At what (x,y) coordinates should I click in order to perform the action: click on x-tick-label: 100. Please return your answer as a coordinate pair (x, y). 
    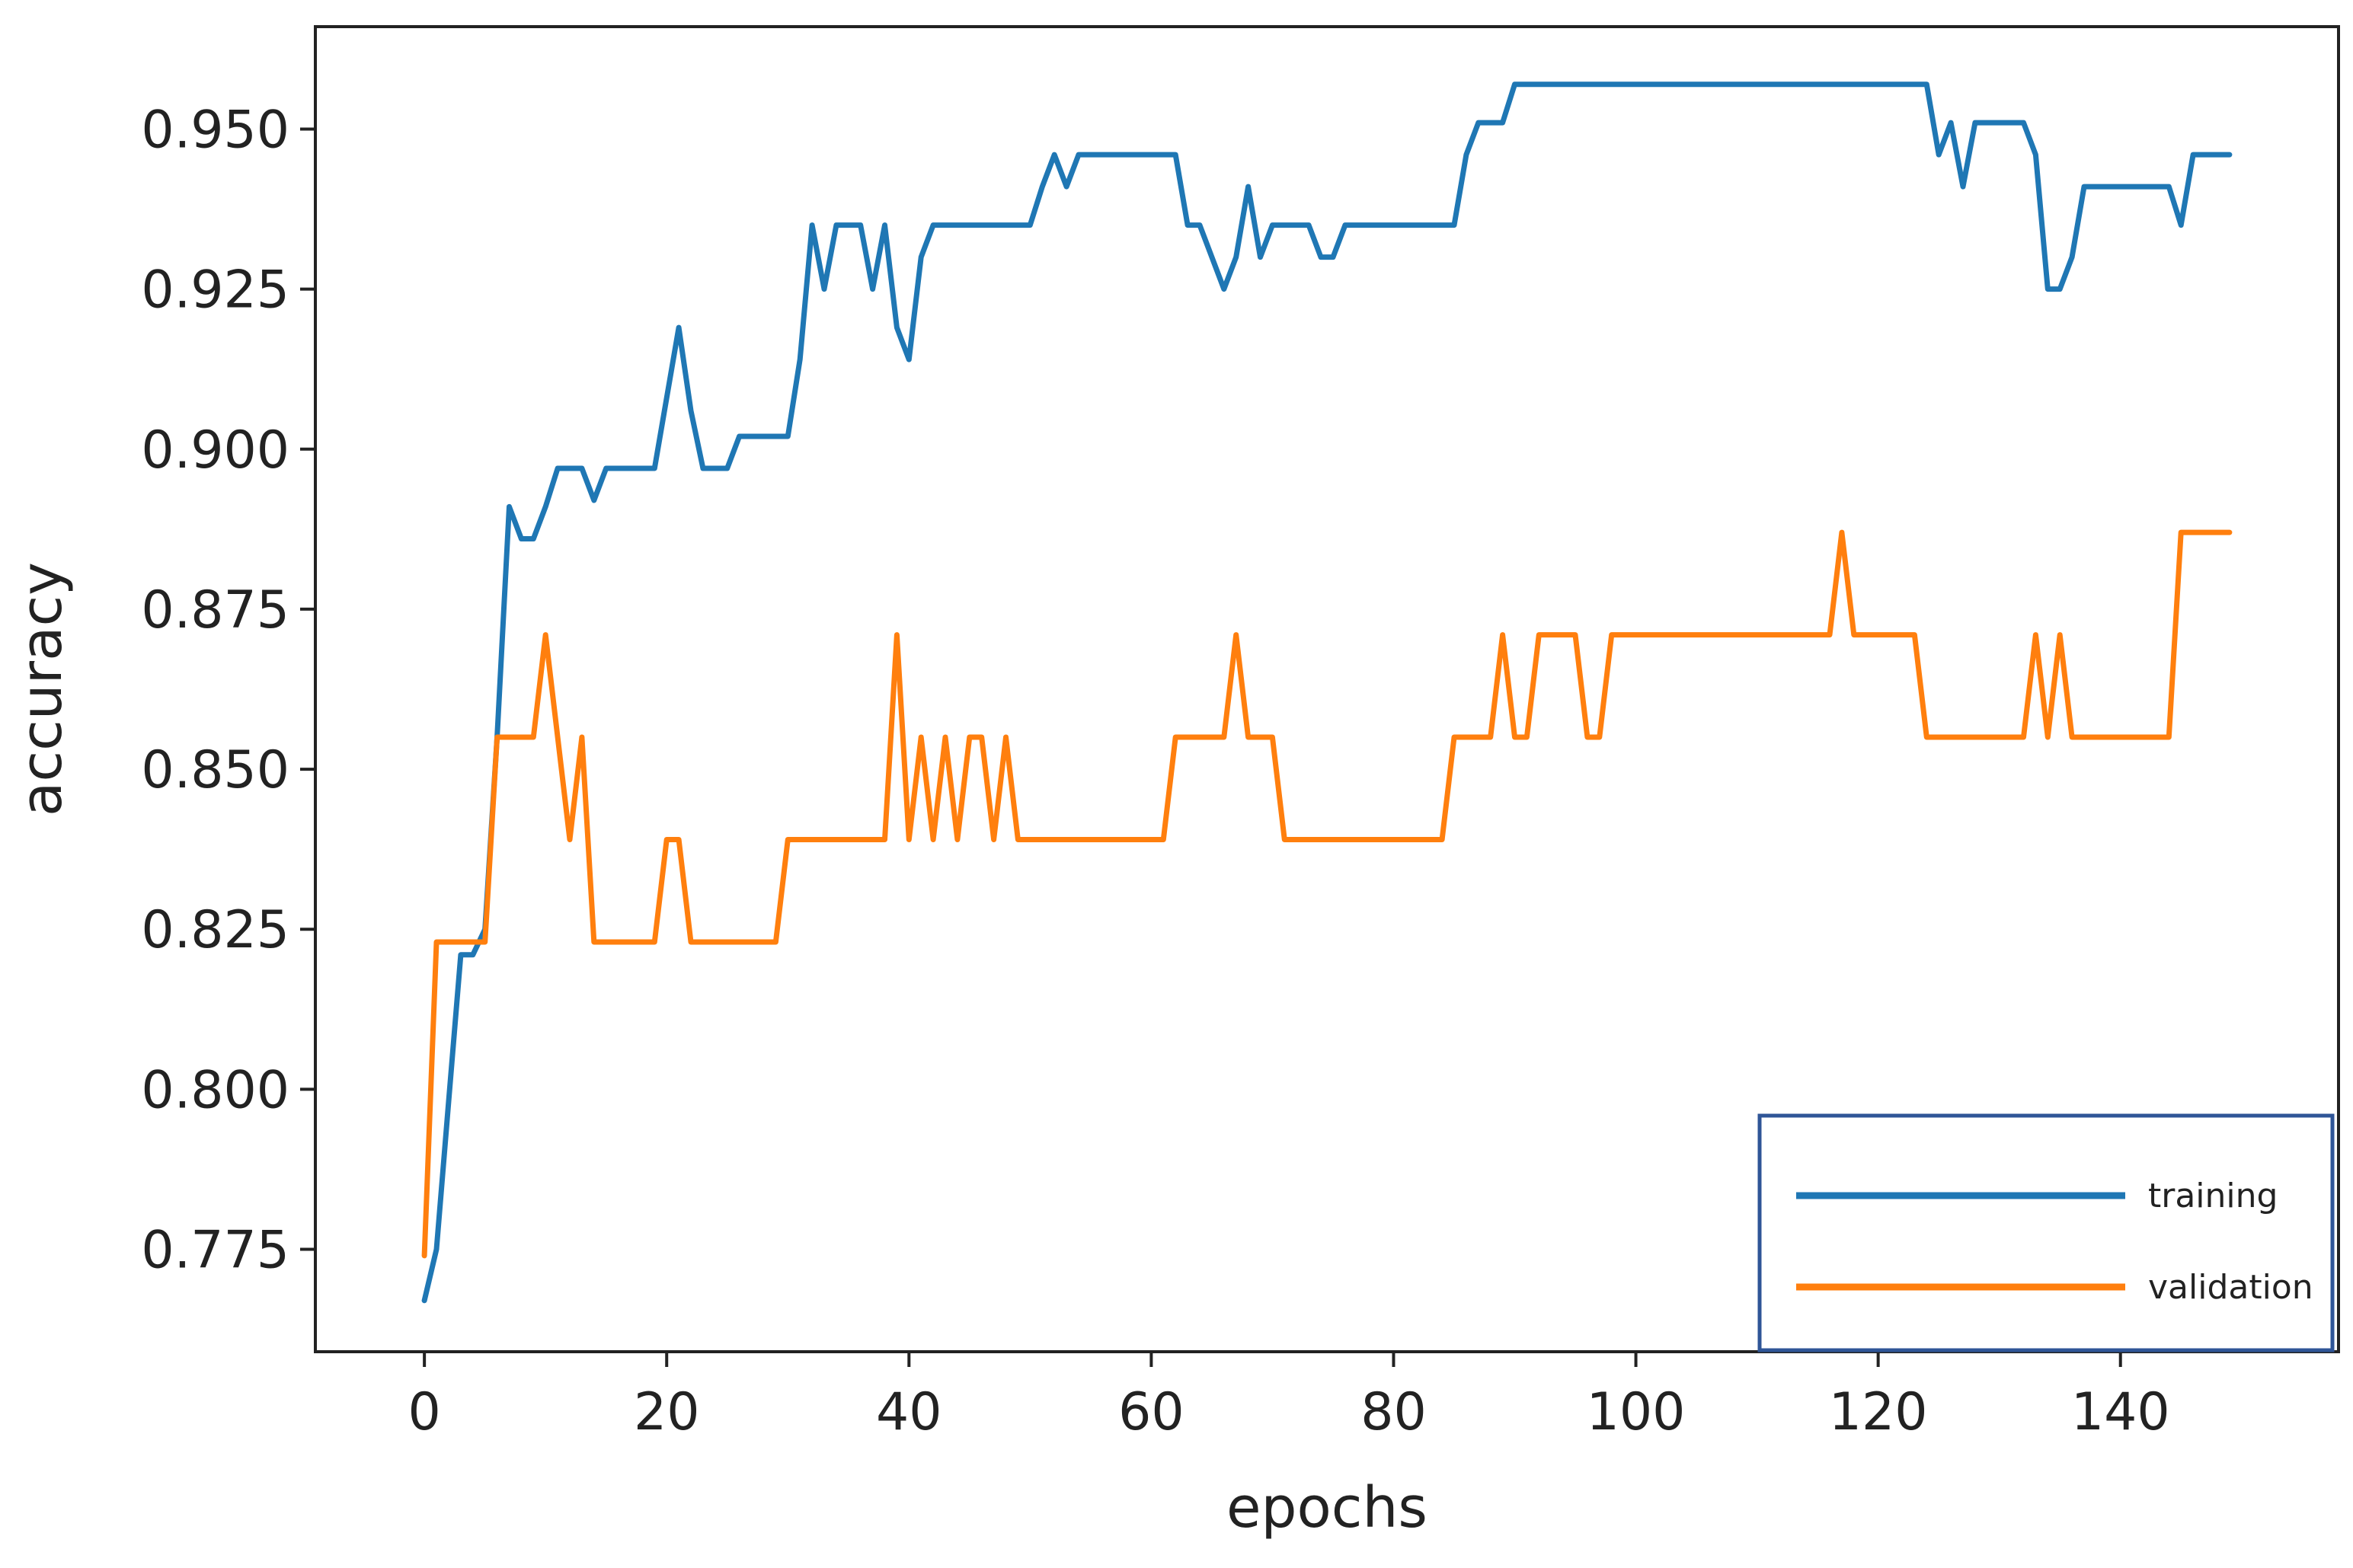
    Looking at the image, I should click on (1637, 1412).